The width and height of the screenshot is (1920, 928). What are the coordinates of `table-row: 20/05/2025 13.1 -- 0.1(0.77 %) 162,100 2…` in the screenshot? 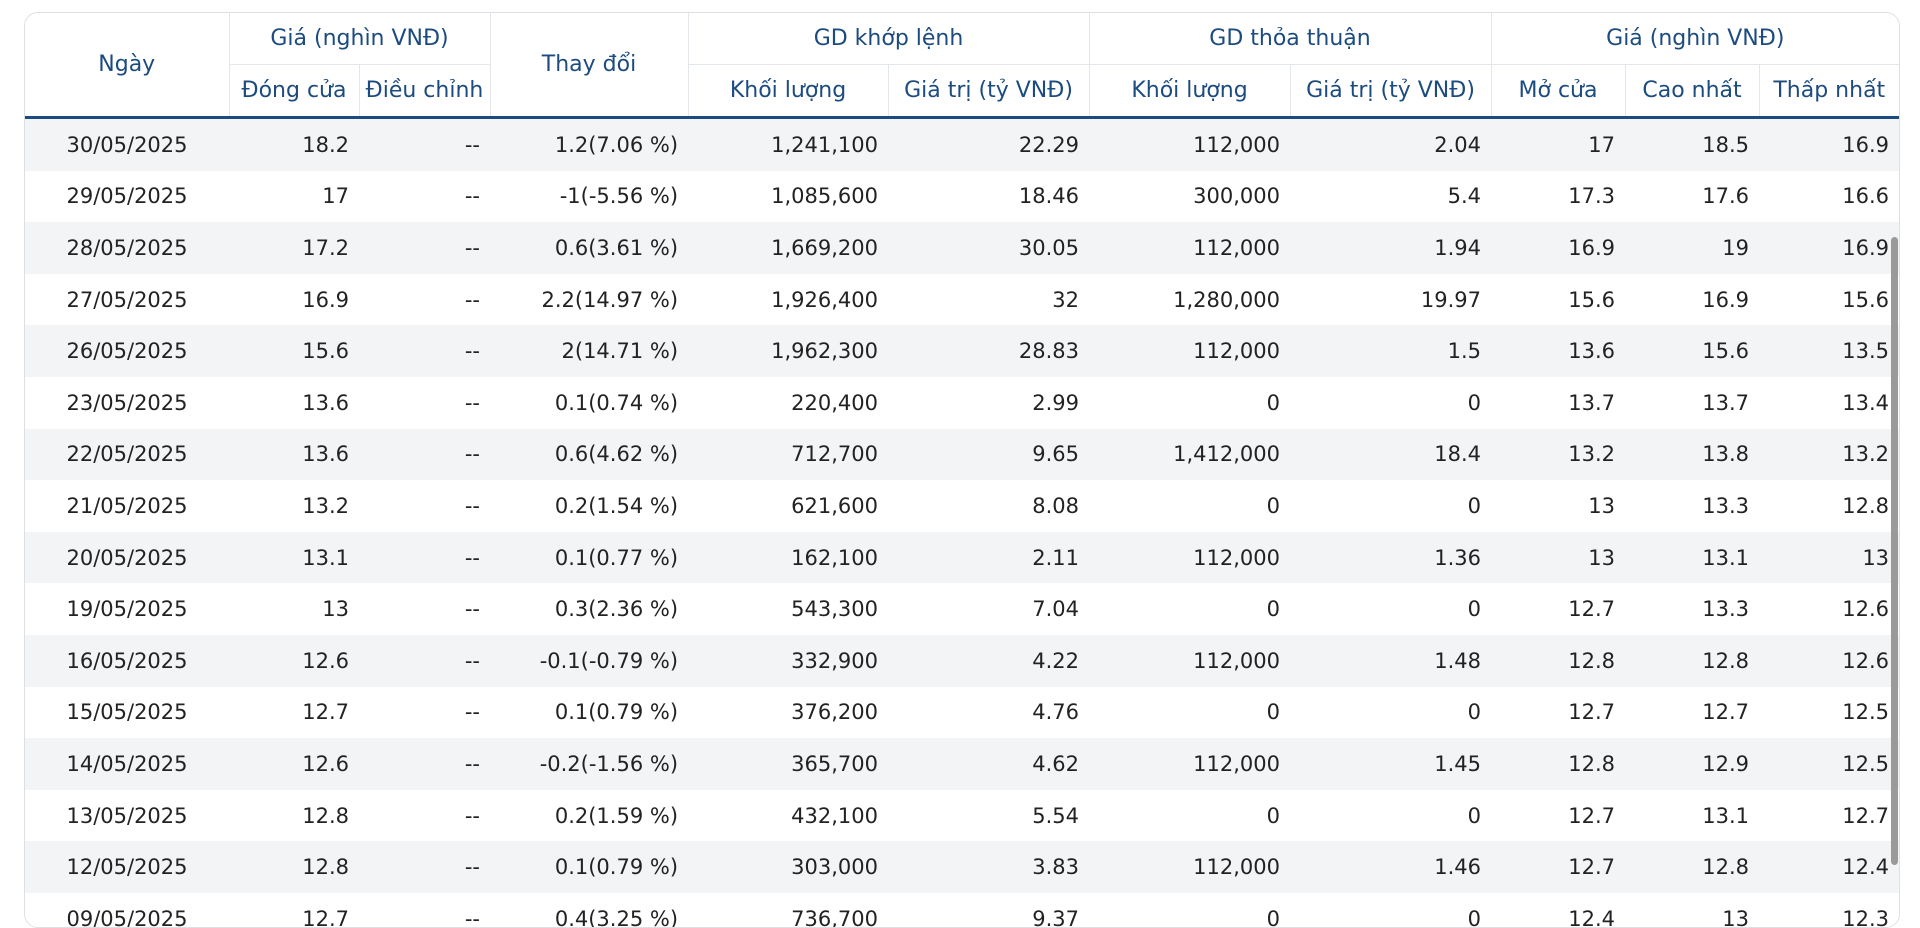 It's located at (962, 558).